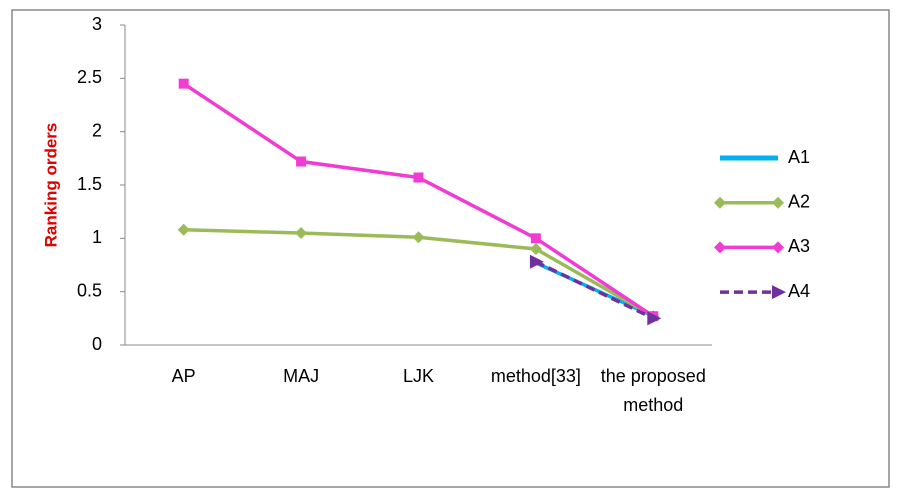 The width and height of the screenshot is (898, 496). Describe the element at coordinates (418, 376) in the screenshot. I see `x-tick-label: LJK` at that location.